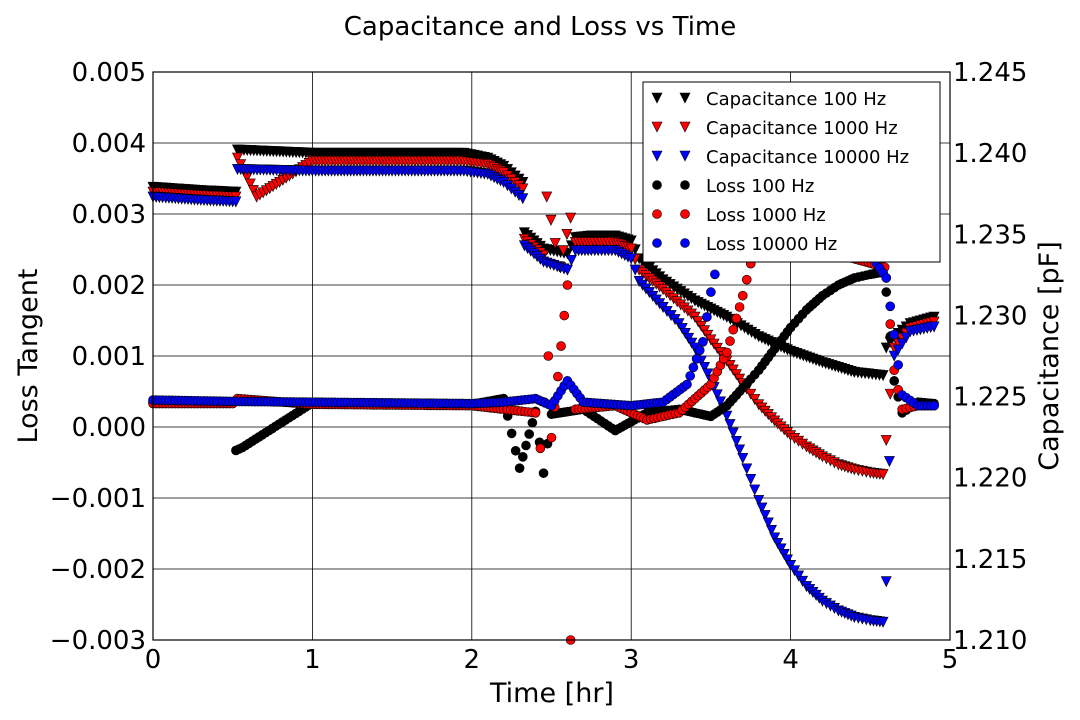  I want to click on legend-label: Loss 10000 Hz, so click(771, 244).